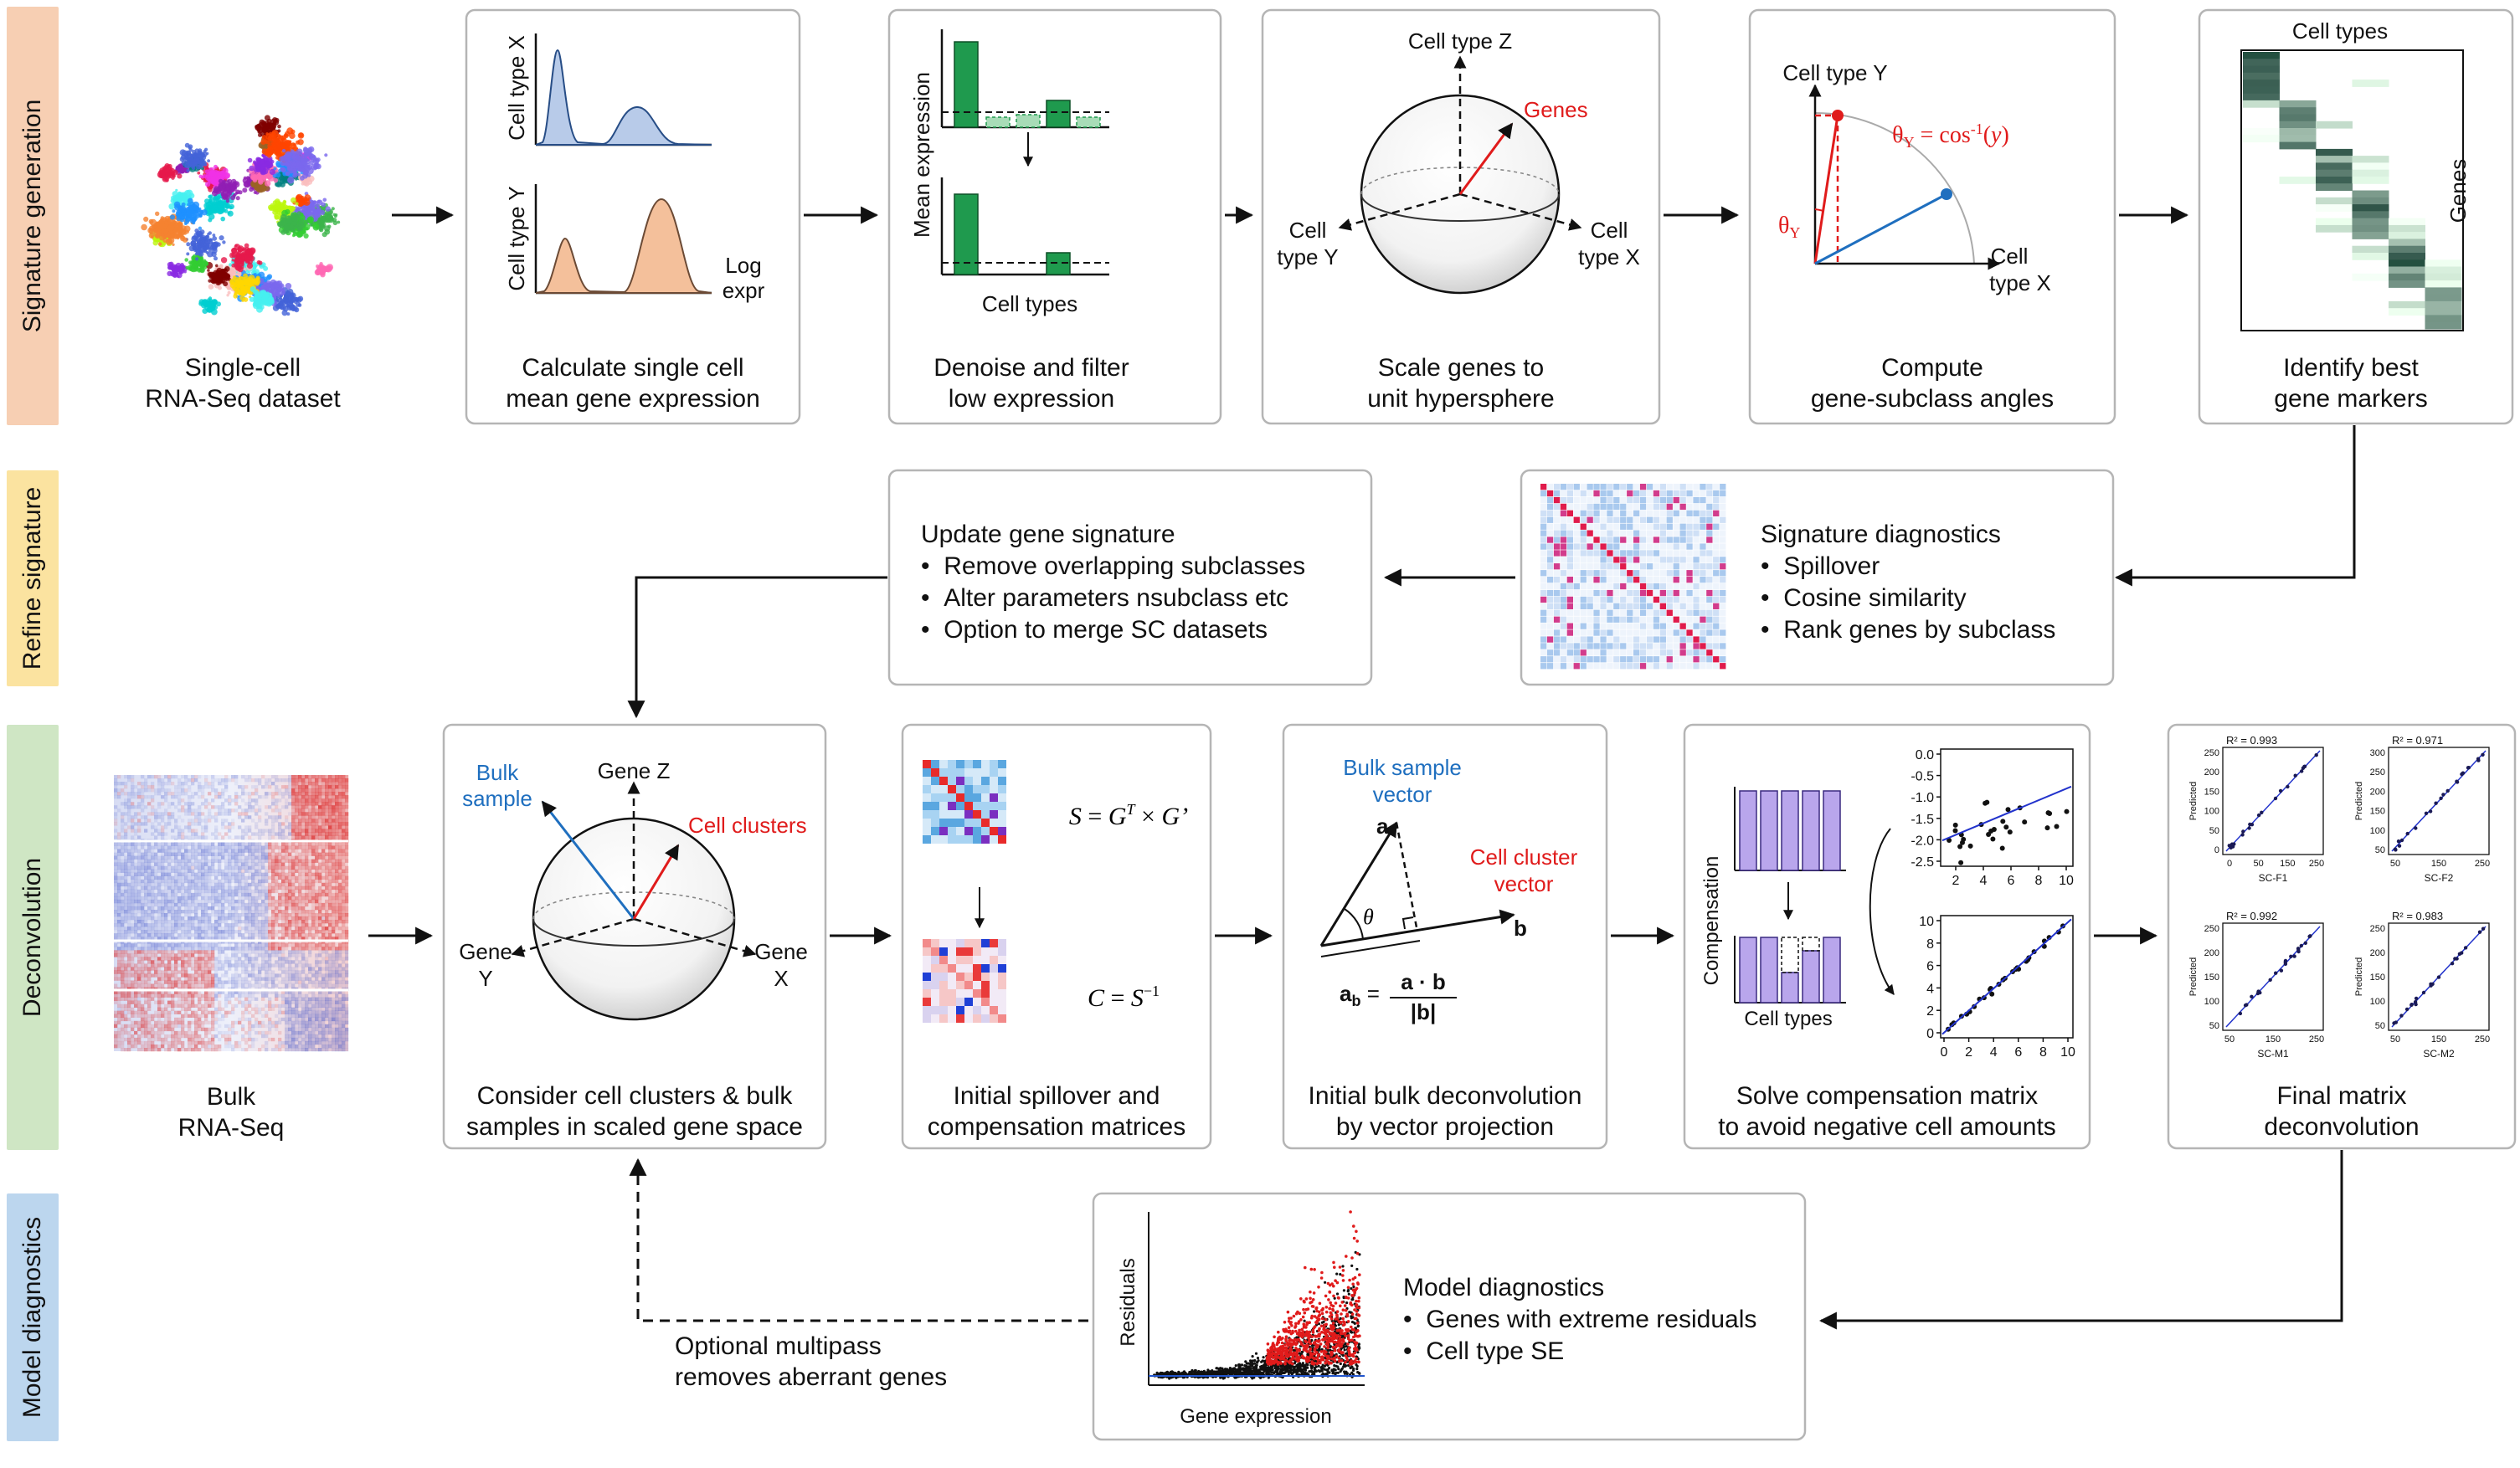 The image size is (2520, 1468). I want to click on hypersphere-genes-label: Genes, so click(1556, 109).